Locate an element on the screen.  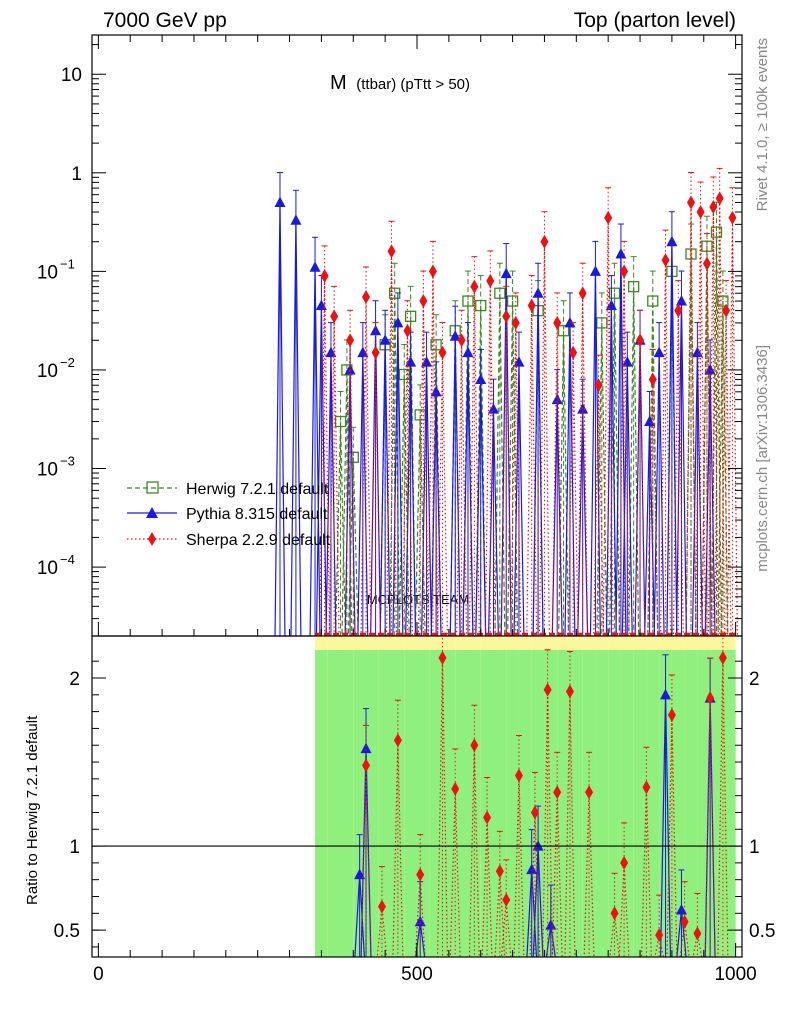
main-ytick-label-exp: −2 is located at coordinates (67, 362).